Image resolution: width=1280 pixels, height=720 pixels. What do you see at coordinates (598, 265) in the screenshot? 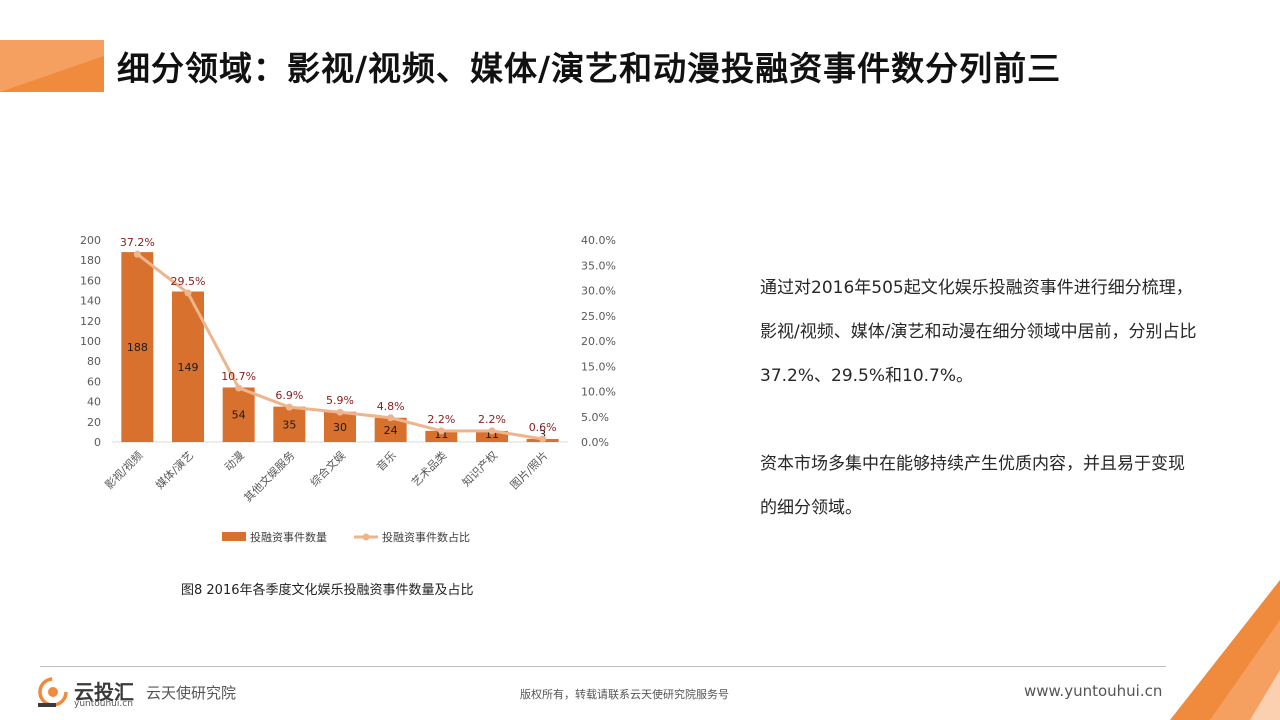
I see `y2-axis-tick-label: 35.0%` at bounding box center [598, 265].